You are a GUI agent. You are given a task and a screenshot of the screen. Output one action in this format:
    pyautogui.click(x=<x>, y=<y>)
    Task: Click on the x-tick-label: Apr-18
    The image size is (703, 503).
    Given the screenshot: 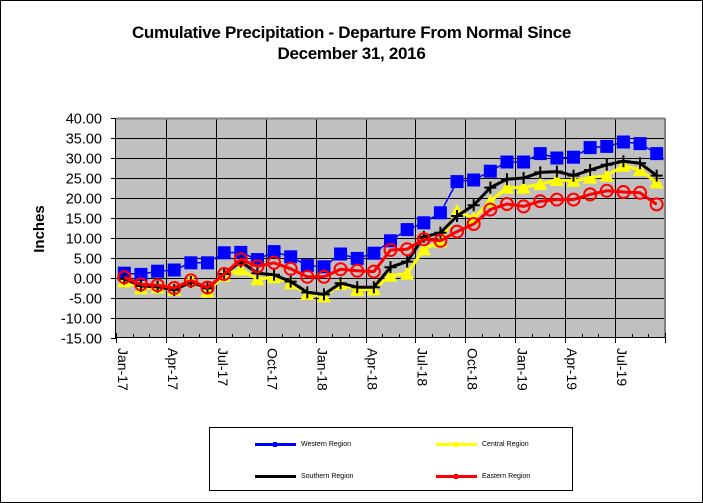 What is the action you would take?
    pyautogui.click(x=373, y=369)
    